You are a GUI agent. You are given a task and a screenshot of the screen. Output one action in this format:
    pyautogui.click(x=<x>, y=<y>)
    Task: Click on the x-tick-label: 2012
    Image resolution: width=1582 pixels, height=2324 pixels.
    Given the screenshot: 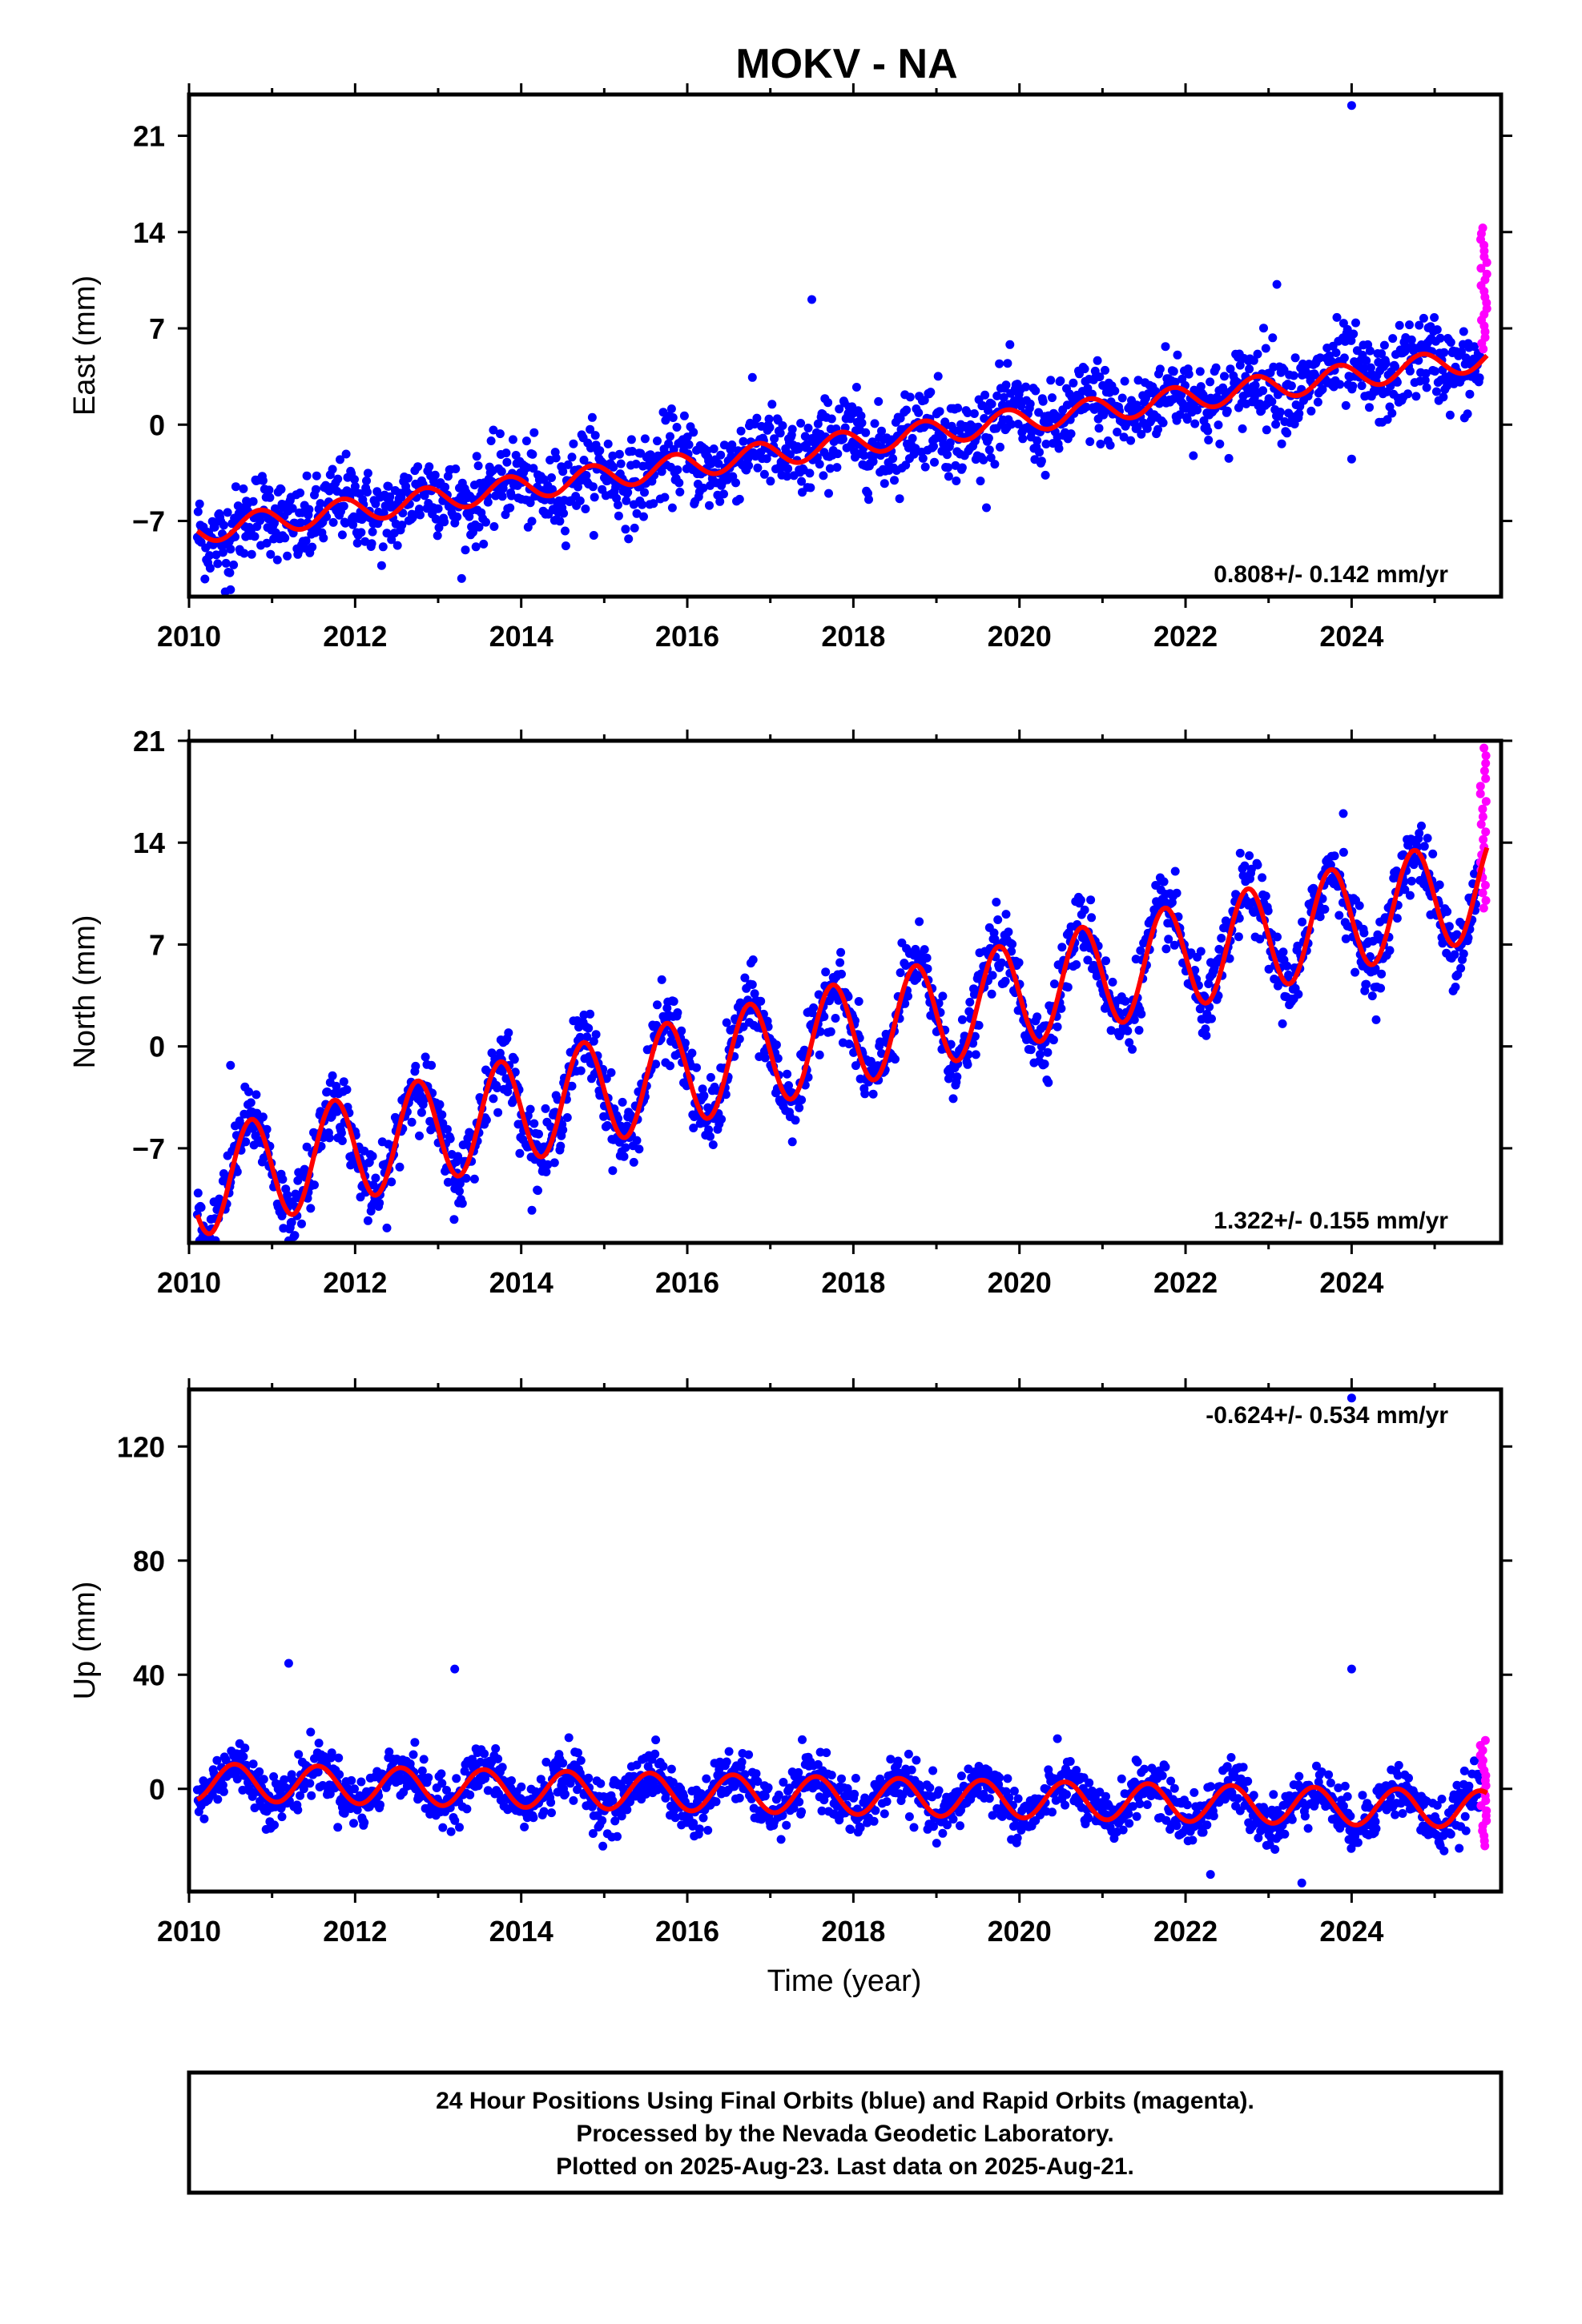 What is the action you would take?
    pyautogui.click(x=355, y=1282)
    